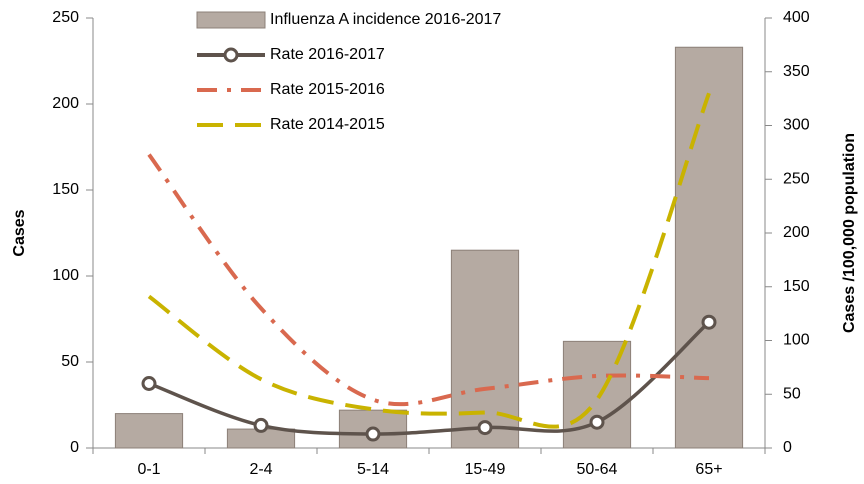  Describe the element at coordinates (70, 361) in the screenshot. I see `y-tick-label: 50` at that location.